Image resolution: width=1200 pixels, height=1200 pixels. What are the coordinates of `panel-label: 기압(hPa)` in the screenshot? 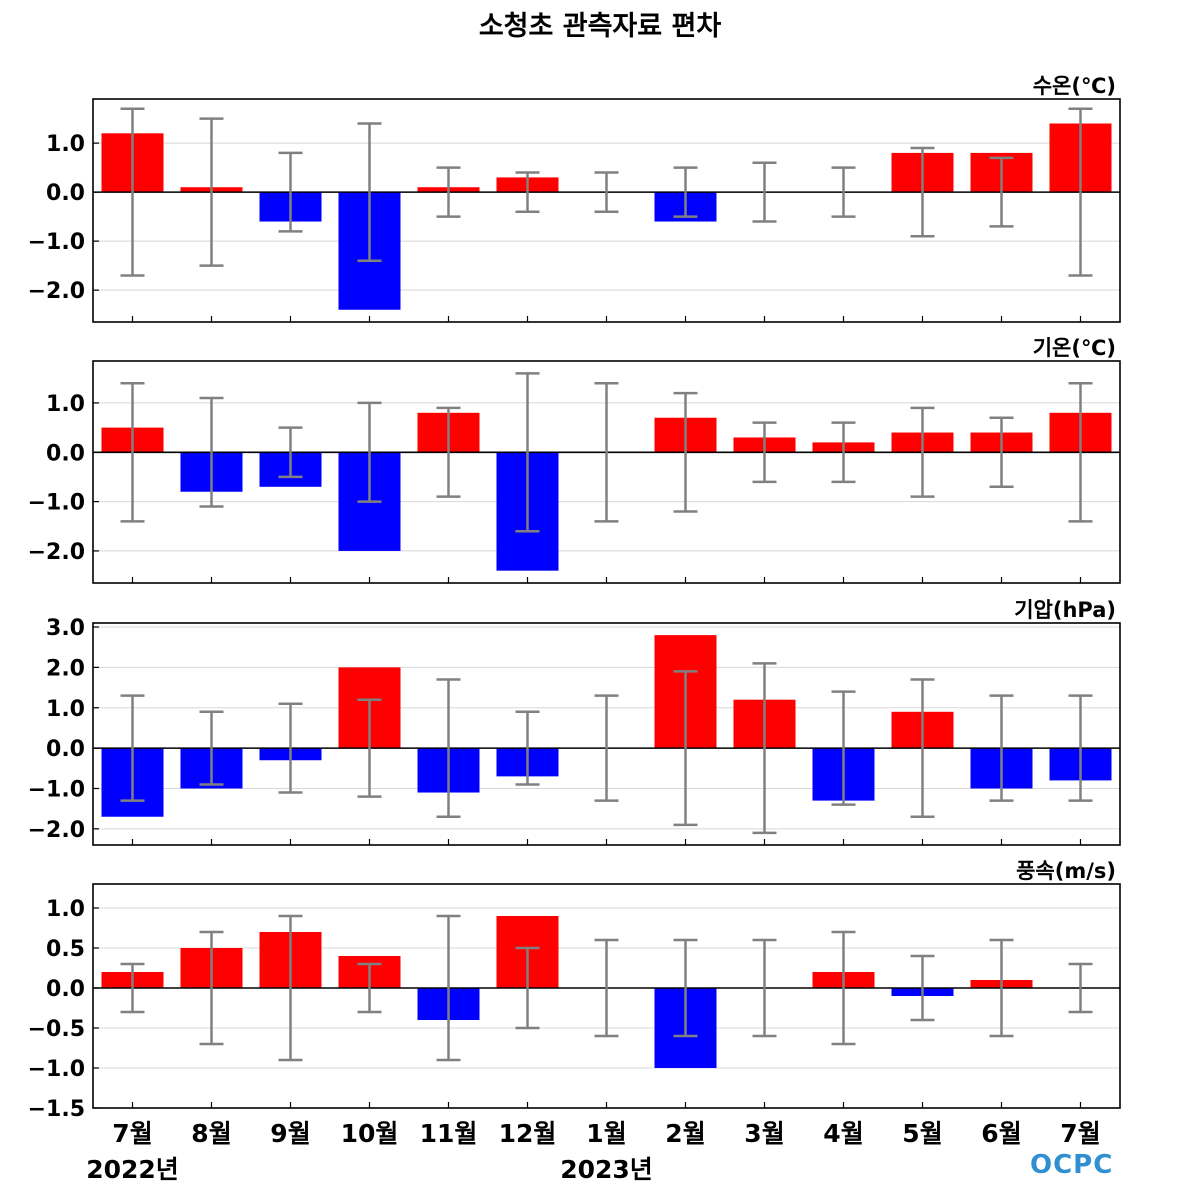 It's located at (1065, 610).